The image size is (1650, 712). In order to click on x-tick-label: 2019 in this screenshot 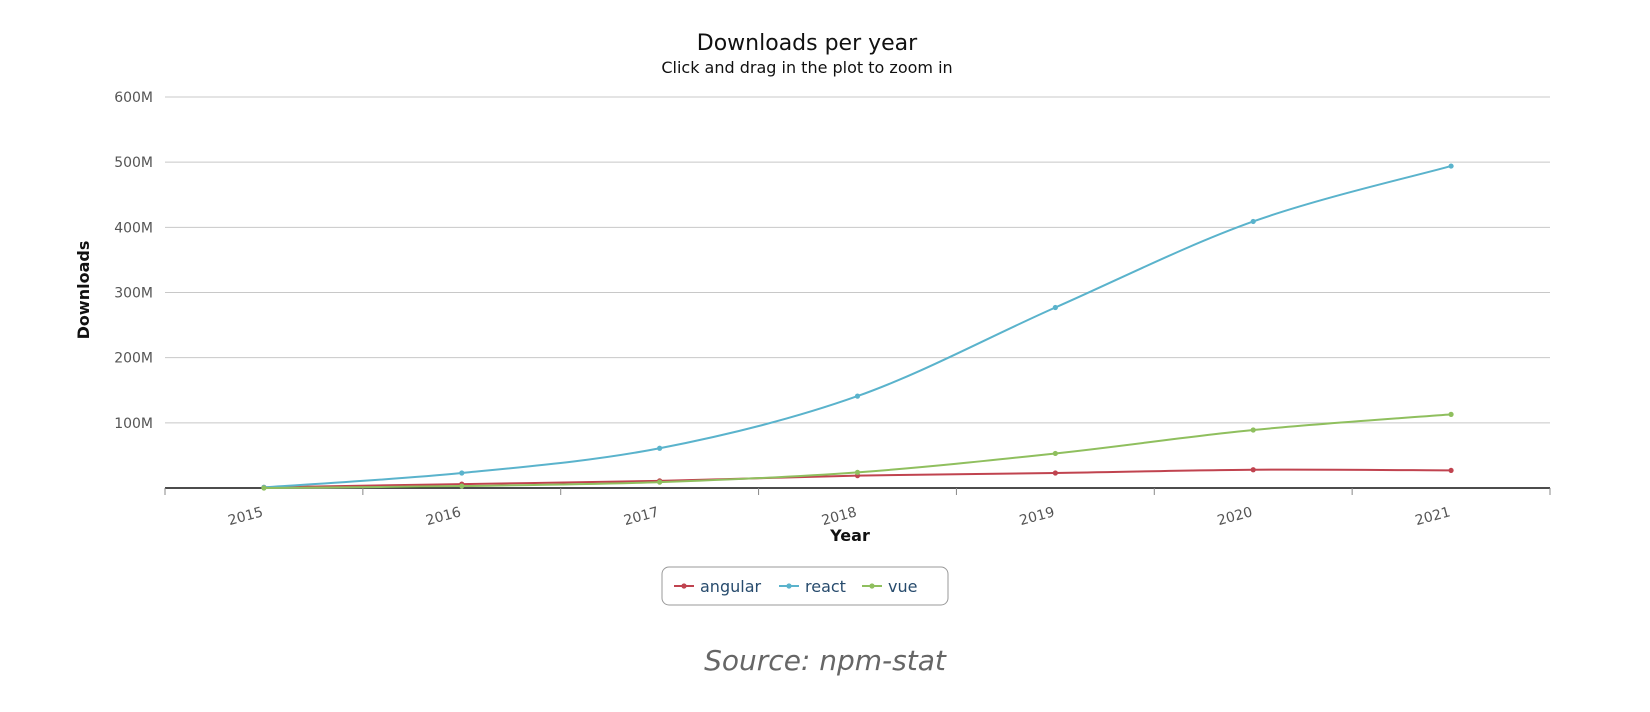, I will do `click(1037, 516)`.